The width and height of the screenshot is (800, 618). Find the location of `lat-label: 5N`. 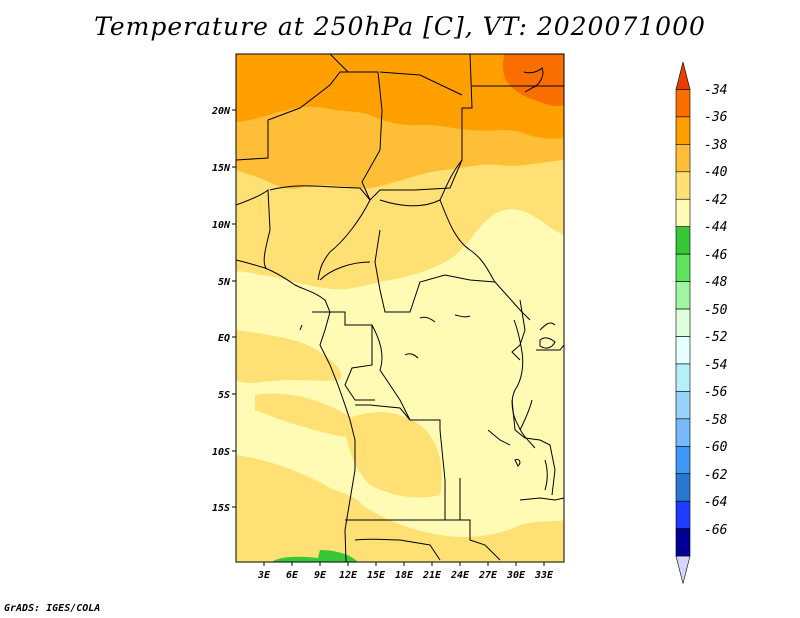

lat-label: 5N is located at coordinates (224, 282).